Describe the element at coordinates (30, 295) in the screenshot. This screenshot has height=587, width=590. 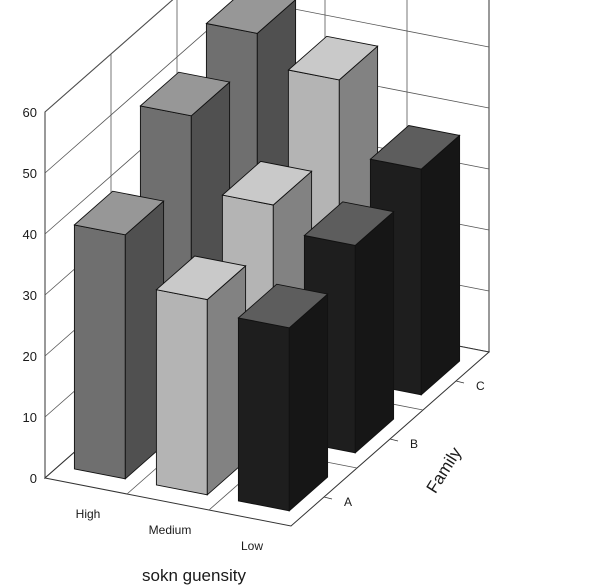
I see `y-tick-label: 30` at that location.